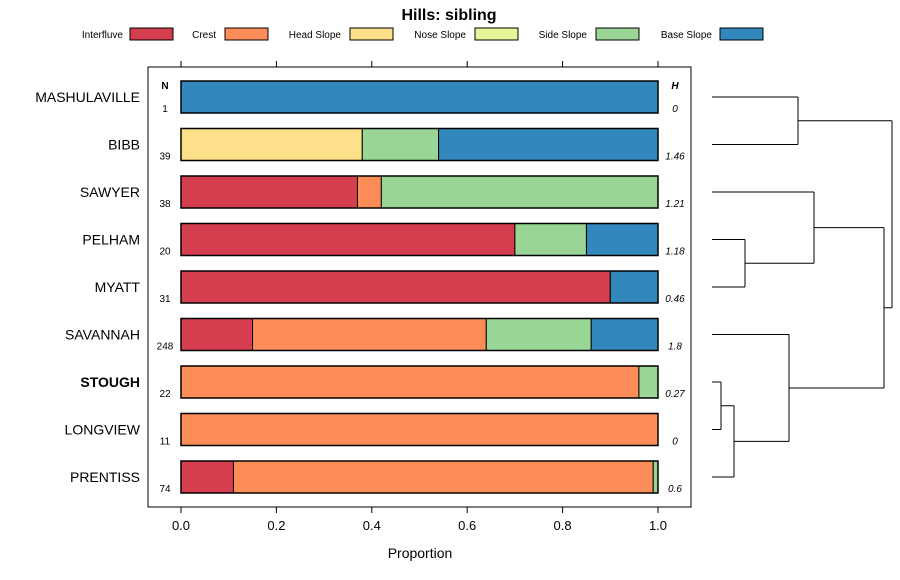 Image resolution: width=900 pixels, height=580 pixels. I want to click on bar-segment-stough-crest, so click(410, 382).